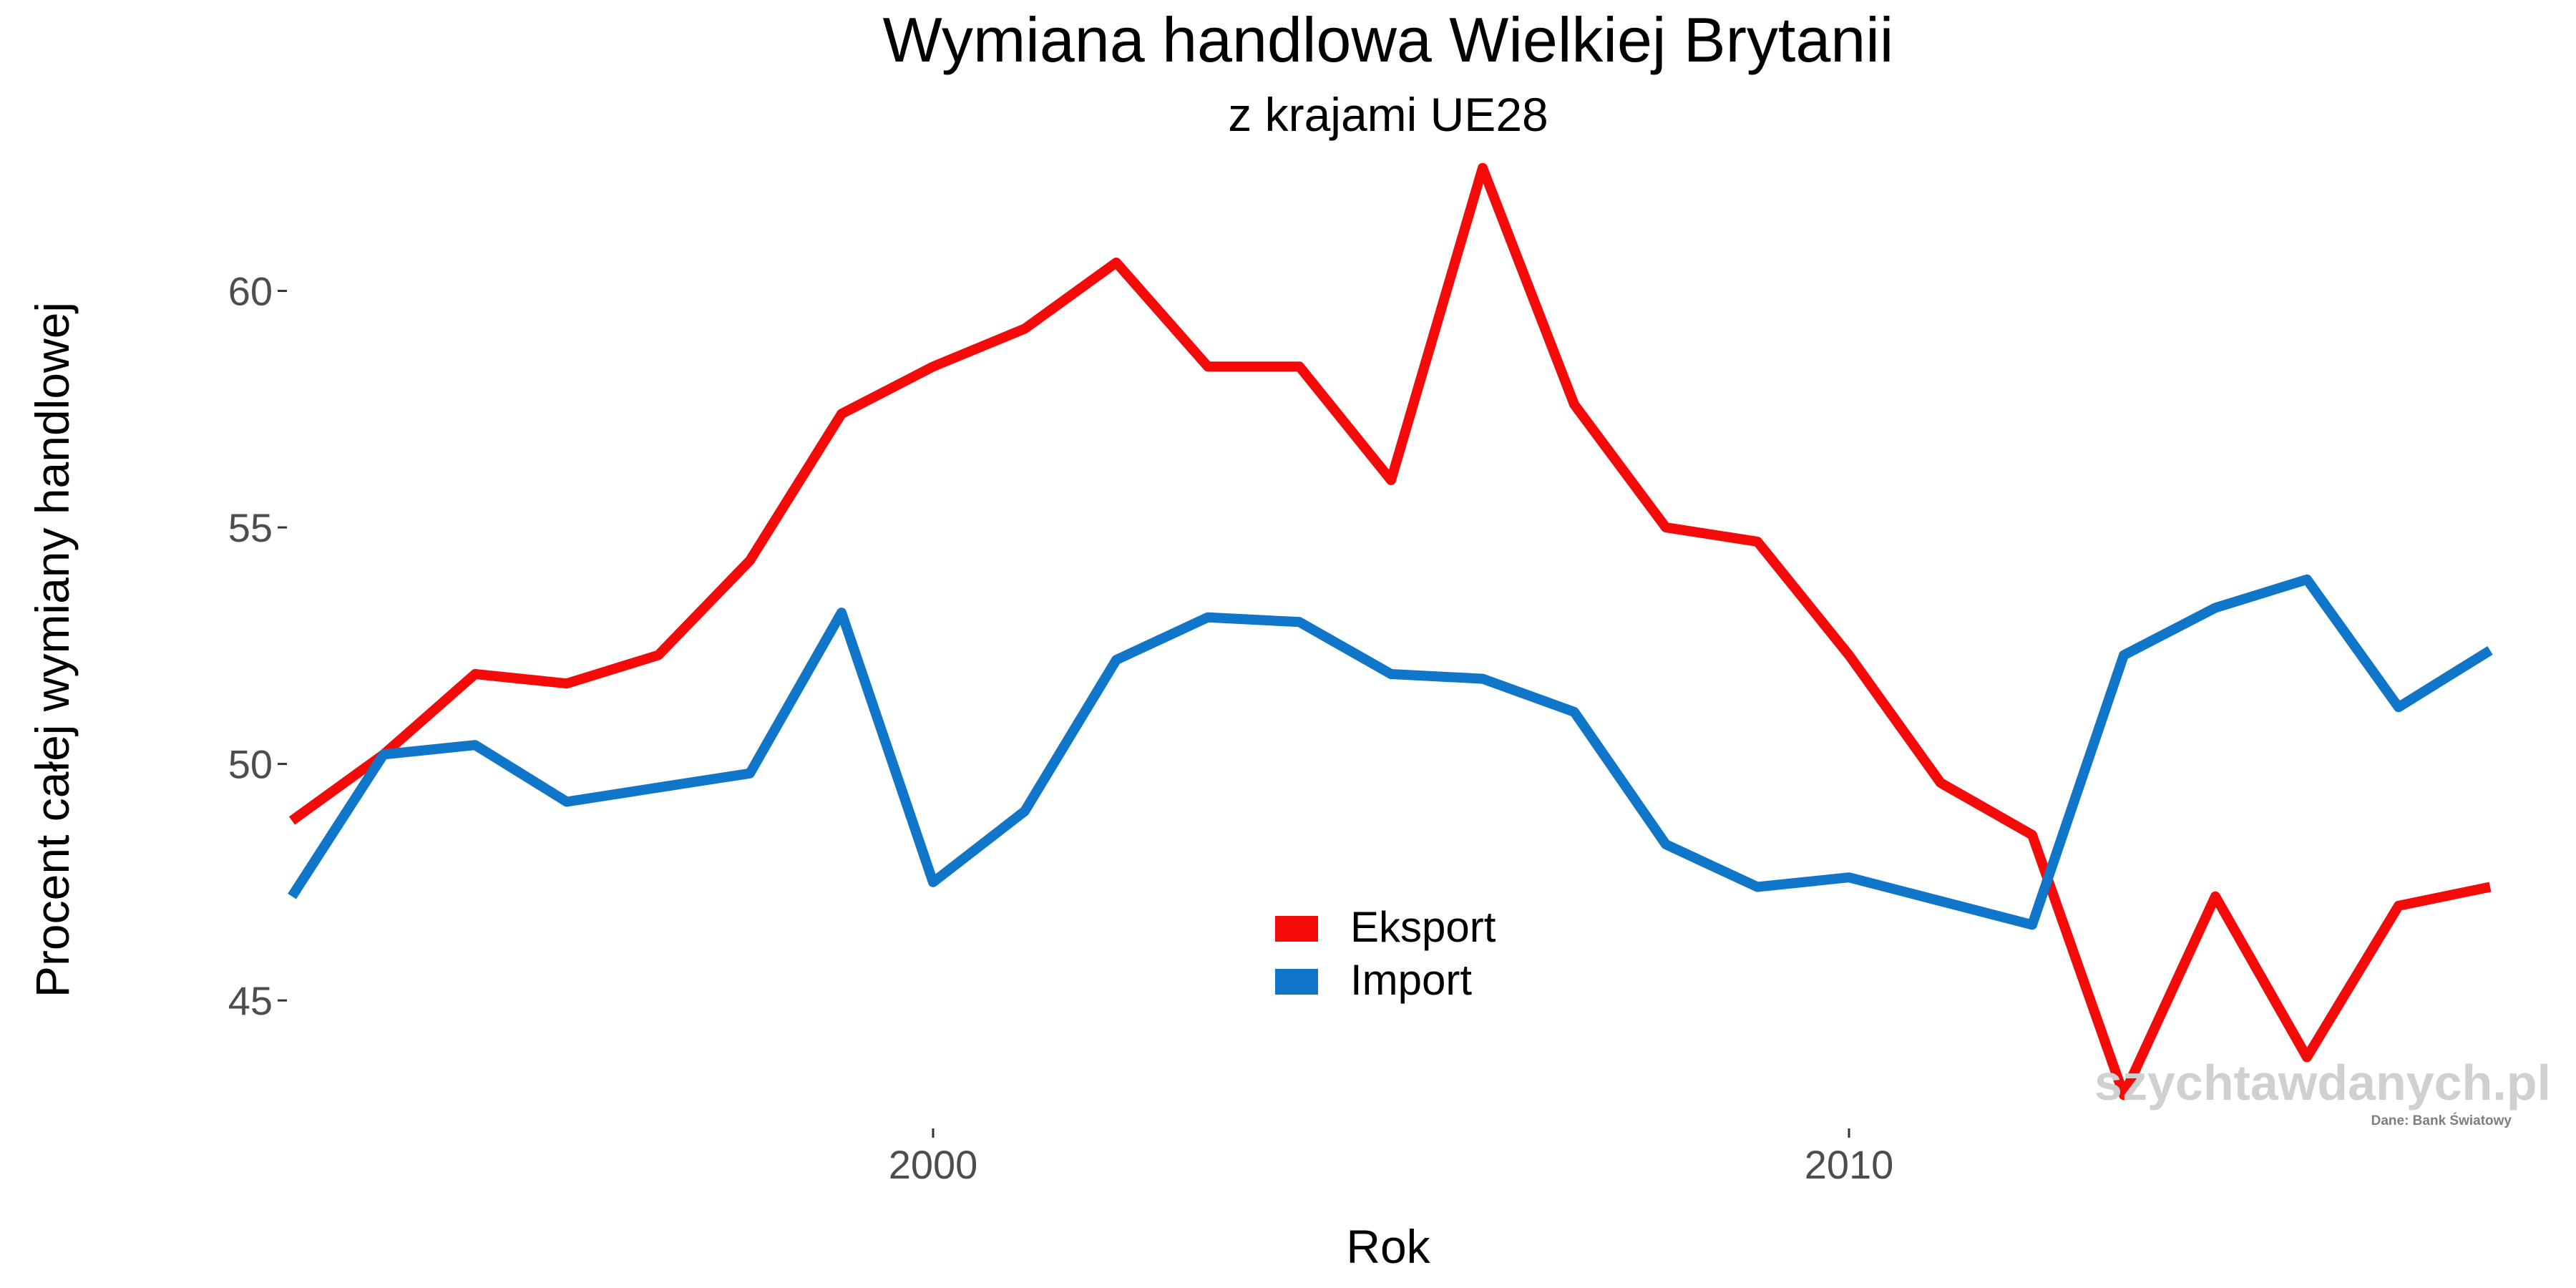 This screenshot has height=1288, width=2576. What do you see at coordinates (1411, 980) in the screenshot?
I see `legend-label: Import` at bounding box center [1411, 980].